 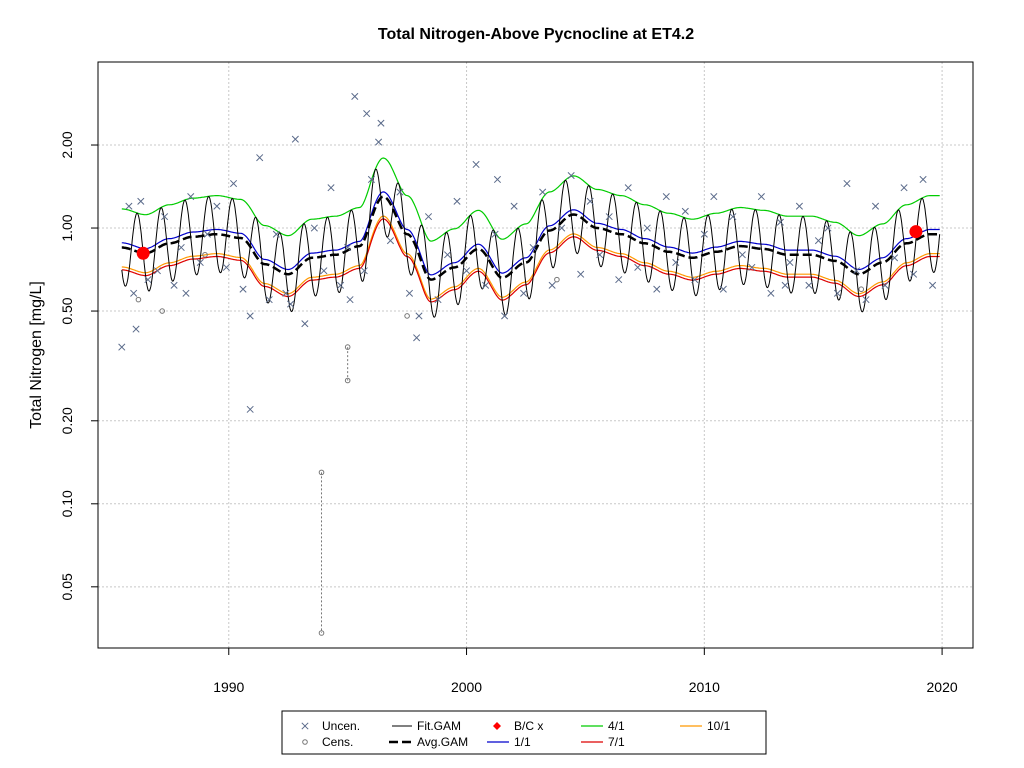 What do you see at coordinates (67, 144) in the screenshot?
I see `y-tick-label: 2.00` at bounding box center [67, 144].